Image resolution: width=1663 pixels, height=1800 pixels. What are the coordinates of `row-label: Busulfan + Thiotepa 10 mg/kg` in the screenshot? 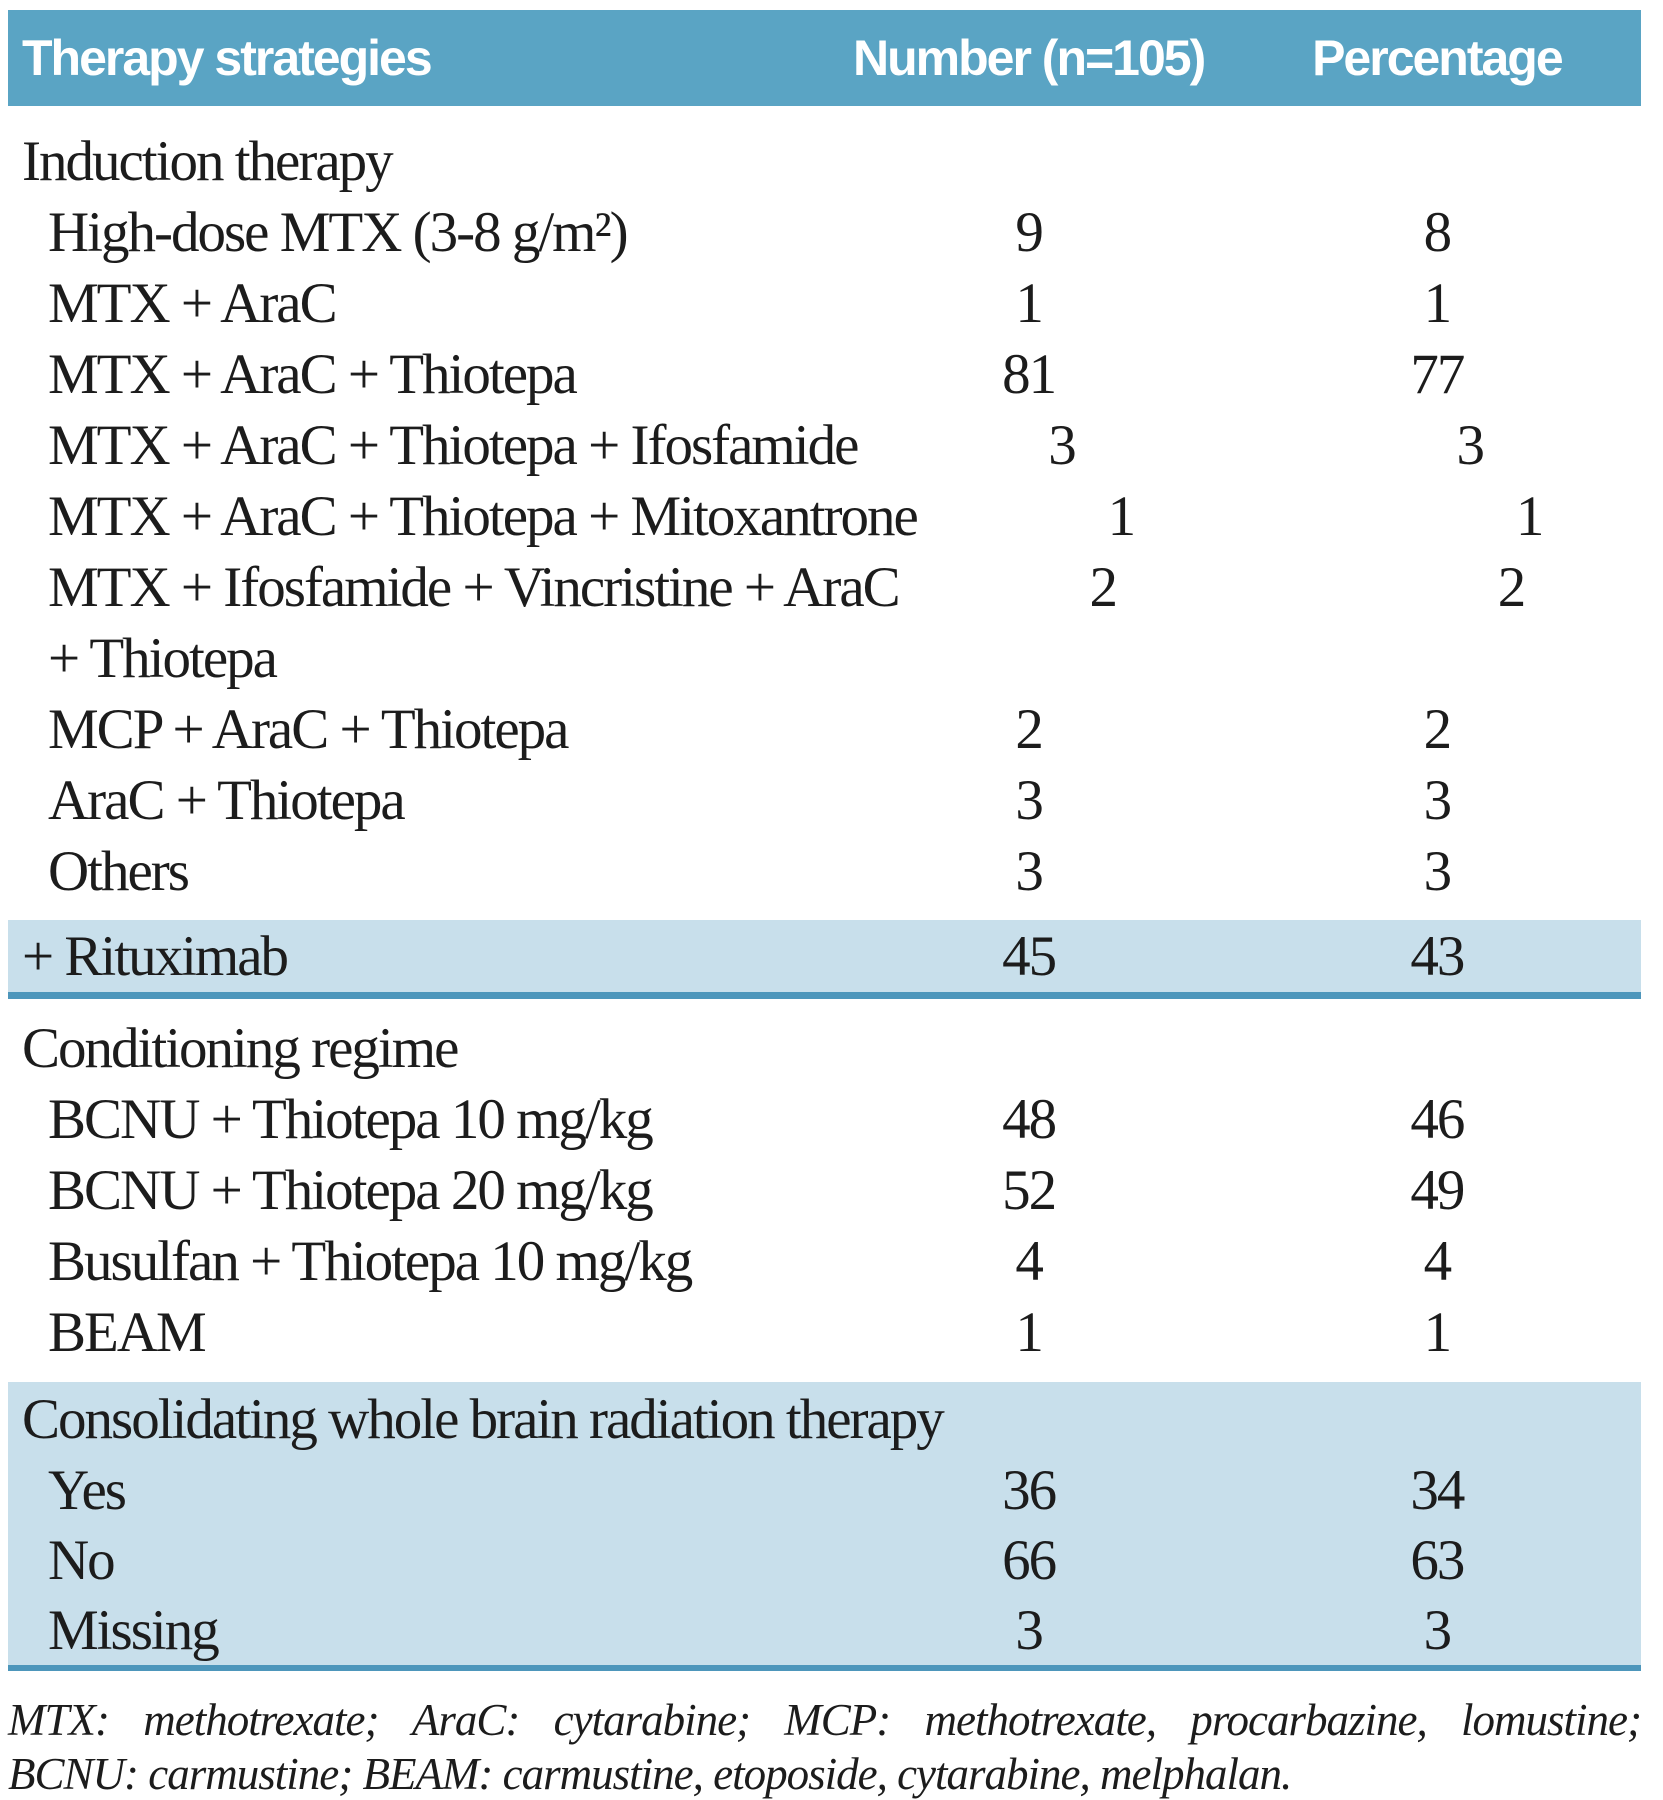 It's located at (370, 1261).